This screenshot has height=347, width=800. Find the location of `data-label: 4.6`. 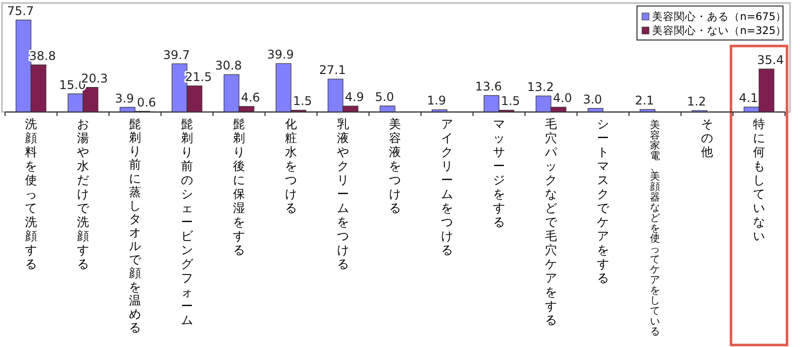

data-label: 4.6 is located at coordinates (250, 97).